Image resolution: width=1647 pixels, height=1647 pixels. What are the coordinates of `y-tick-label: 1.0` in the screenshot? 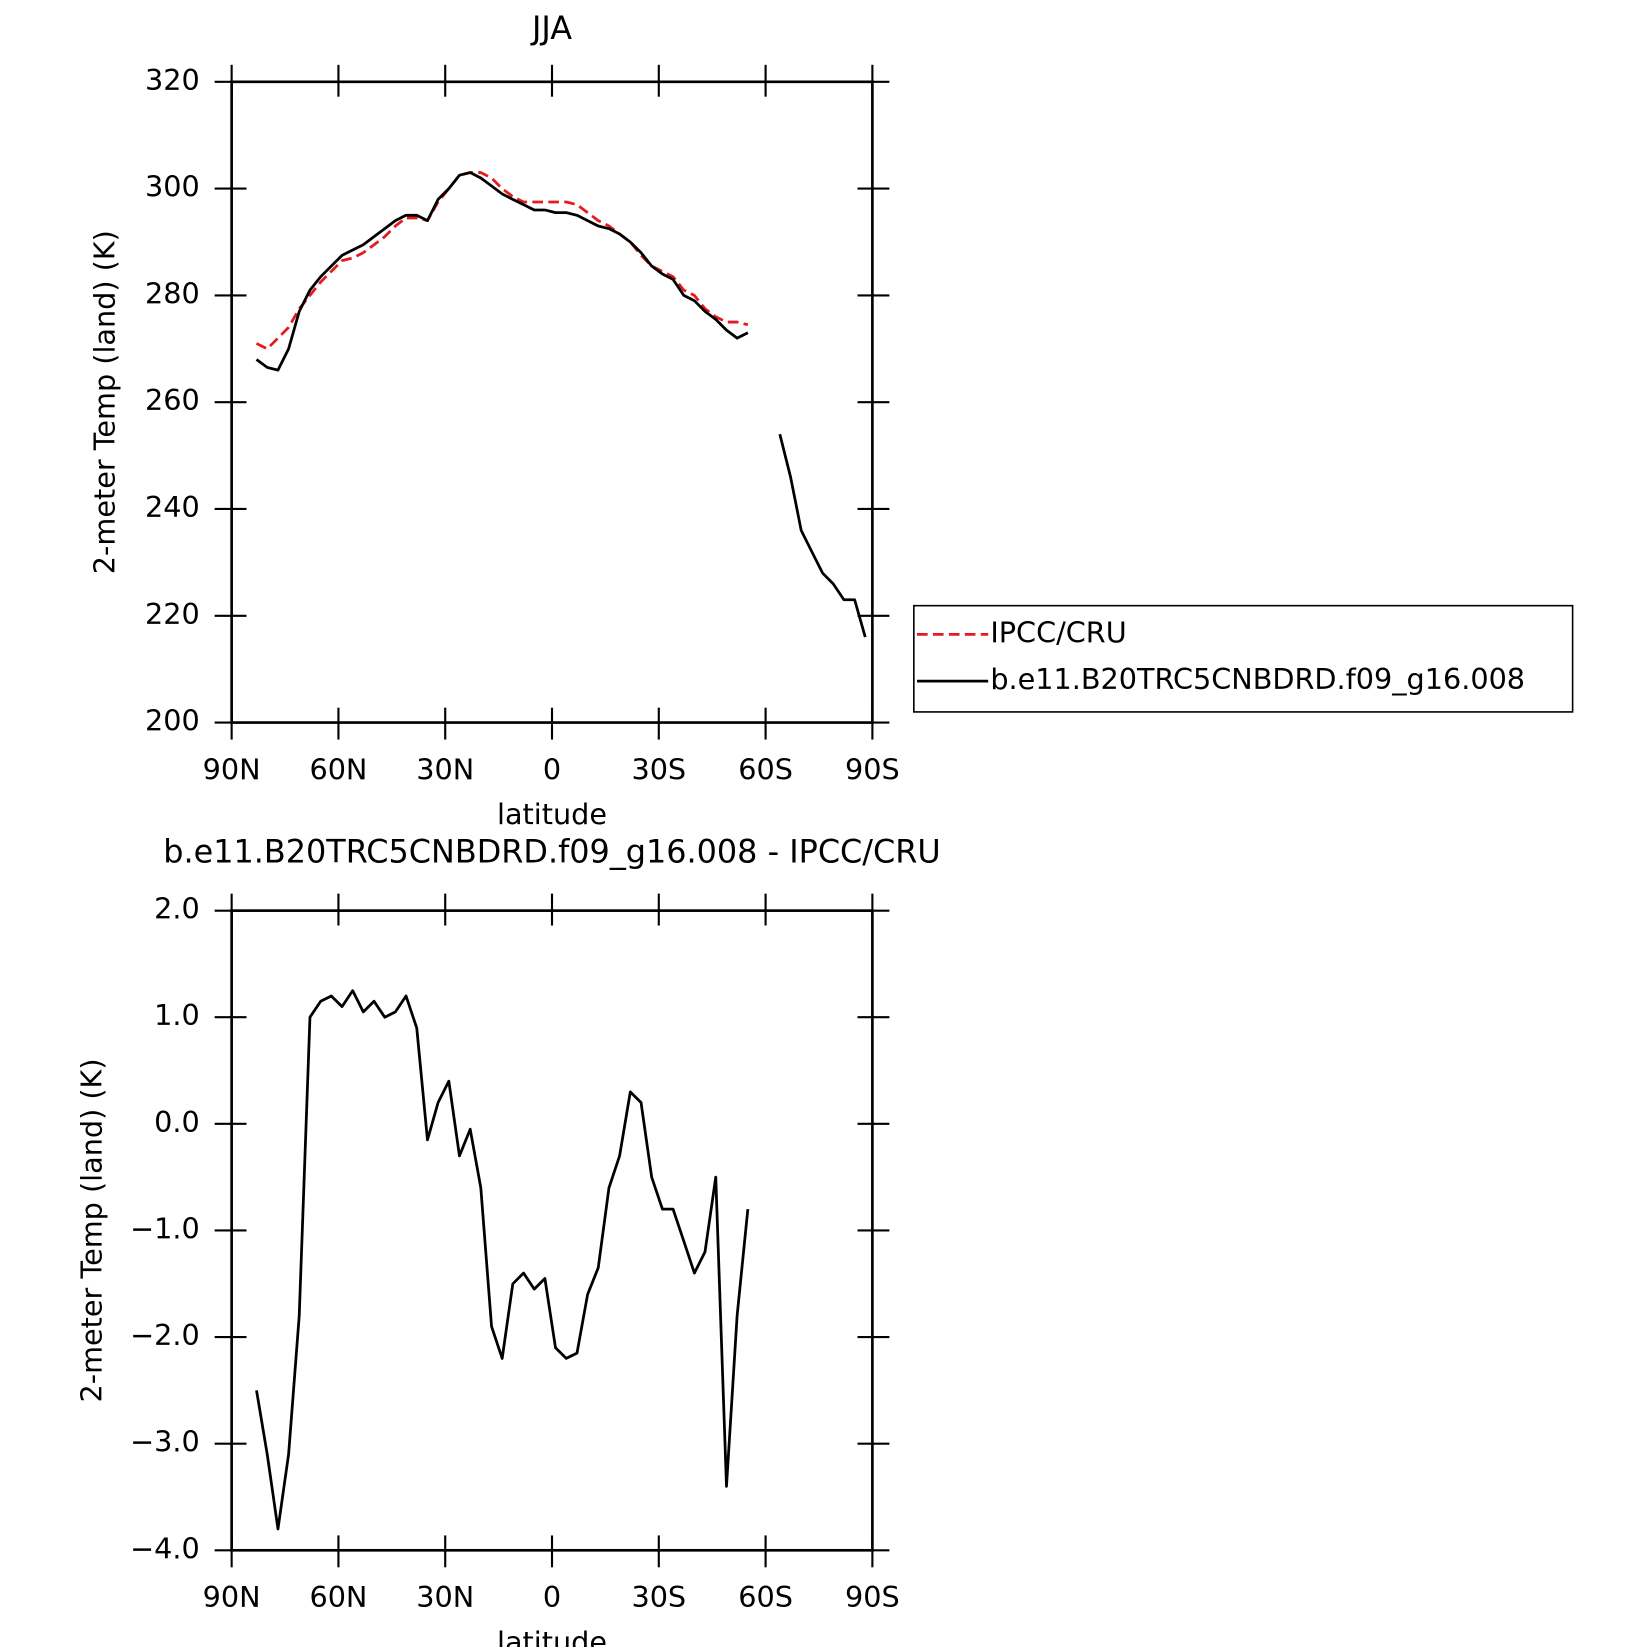 It's located at (177, 1015).